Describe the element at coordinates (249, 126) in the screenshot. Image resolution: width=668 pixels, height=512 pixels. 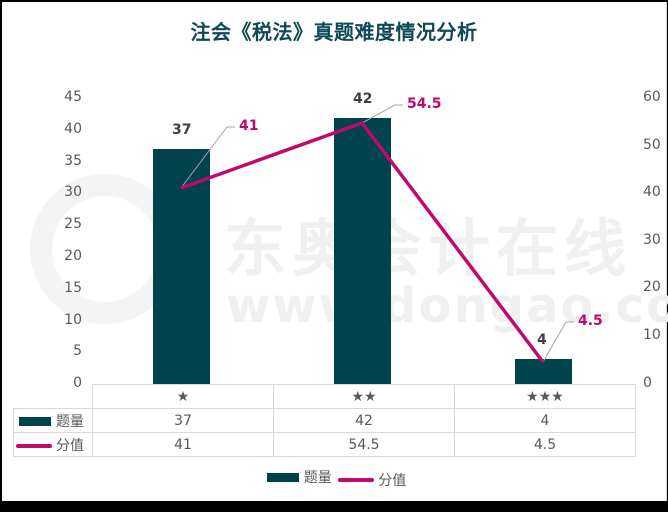
I see `line-label-1: 41` at that location.